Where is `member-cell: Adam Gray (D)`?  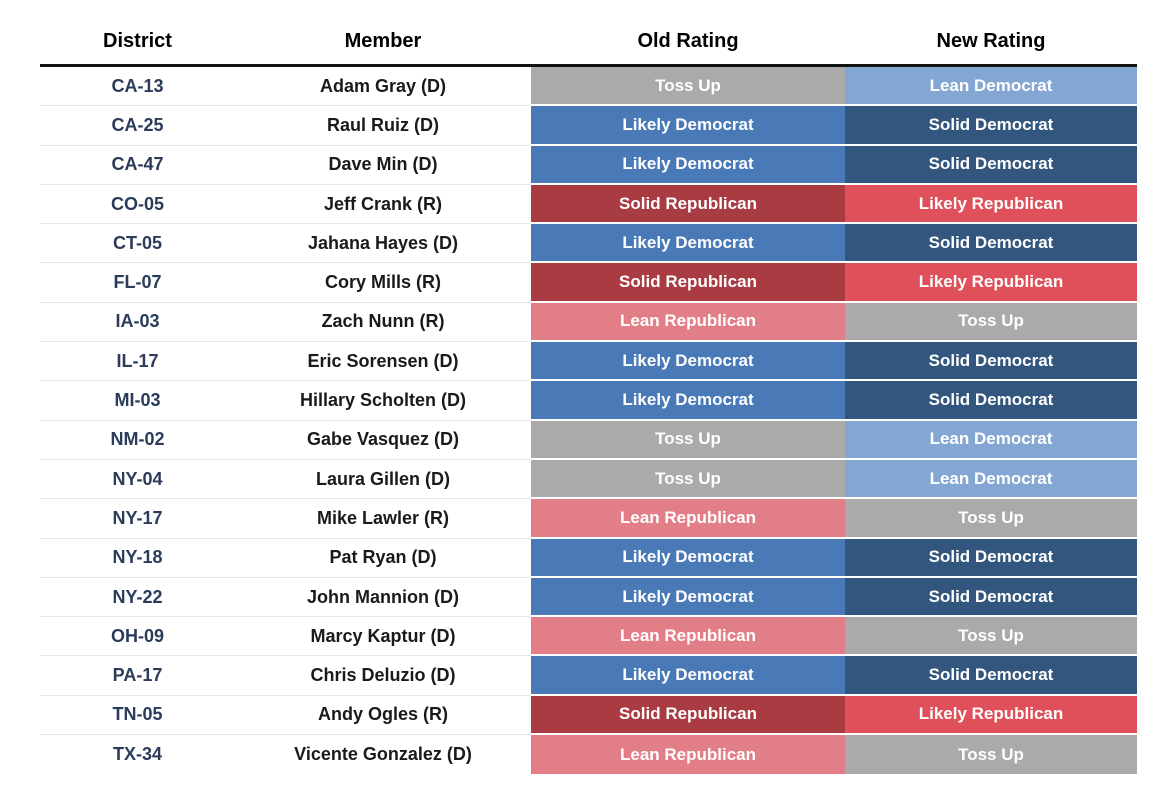
member-cell: Adam Gray (D) is located at coordinates (383, 87).